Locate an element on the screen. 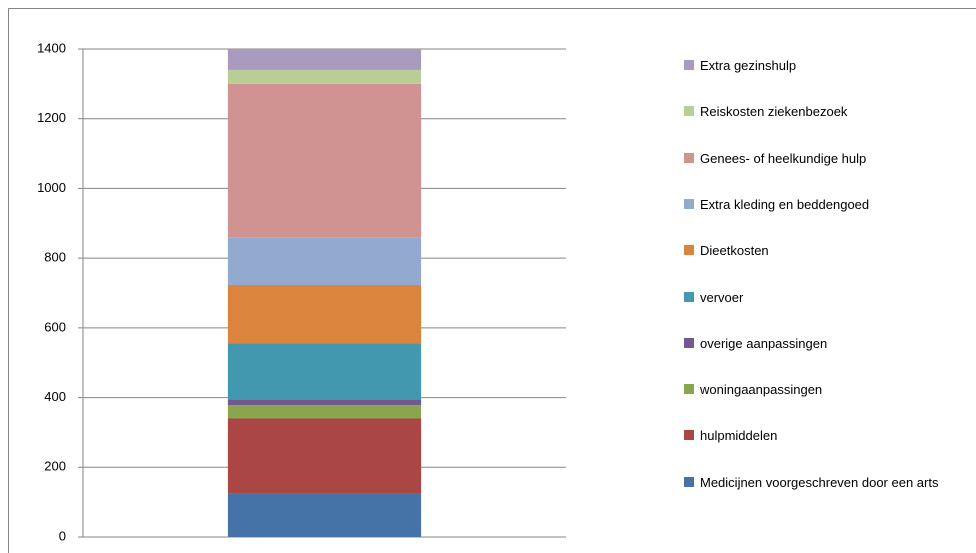 The height and width of the screenshot is (553, 976). legend-label: Reiskosten ziekenbezoek is located at coordinates (774, 112).